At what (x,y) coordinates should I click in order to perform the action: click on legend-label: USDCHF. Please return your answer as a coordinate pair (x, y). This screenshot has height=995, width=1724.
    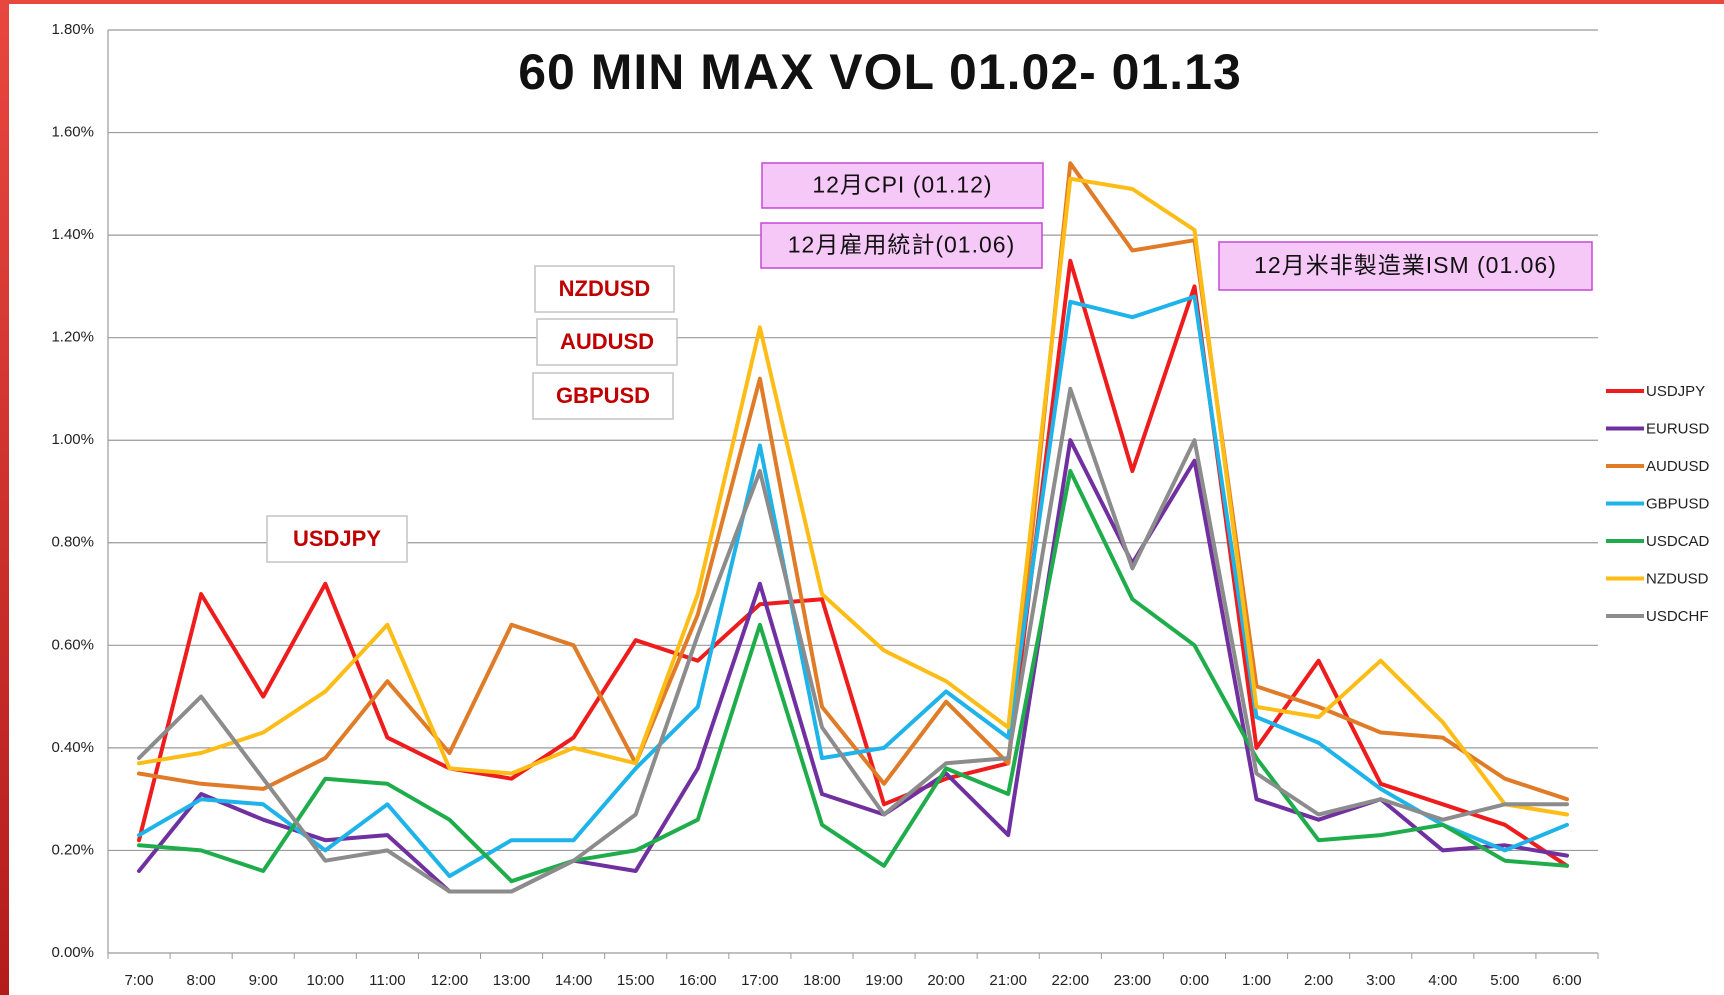
    Looking at the image, I should click on (1677, 616).